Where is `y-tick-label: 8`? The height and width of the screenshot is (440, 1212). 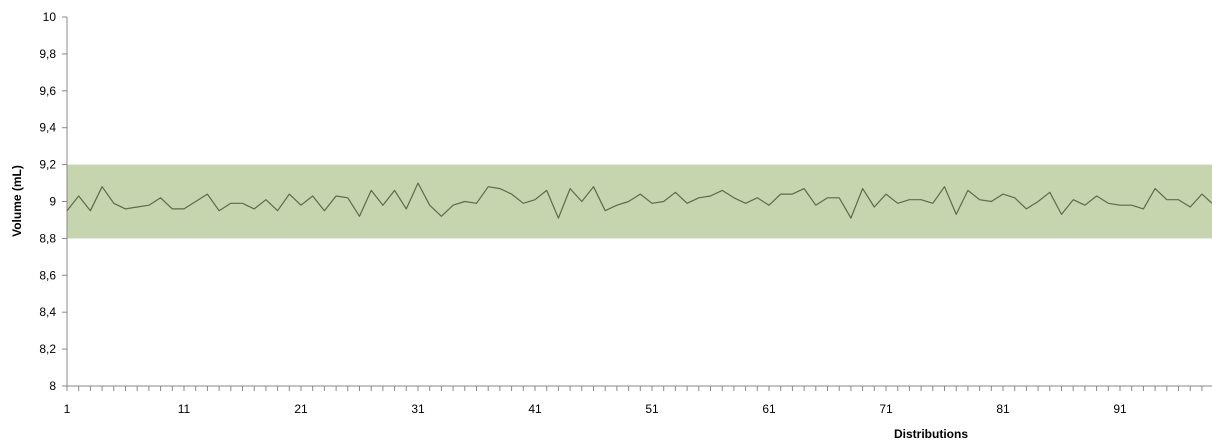
y-tick-label: 8 is located at coordinates (52, 386).